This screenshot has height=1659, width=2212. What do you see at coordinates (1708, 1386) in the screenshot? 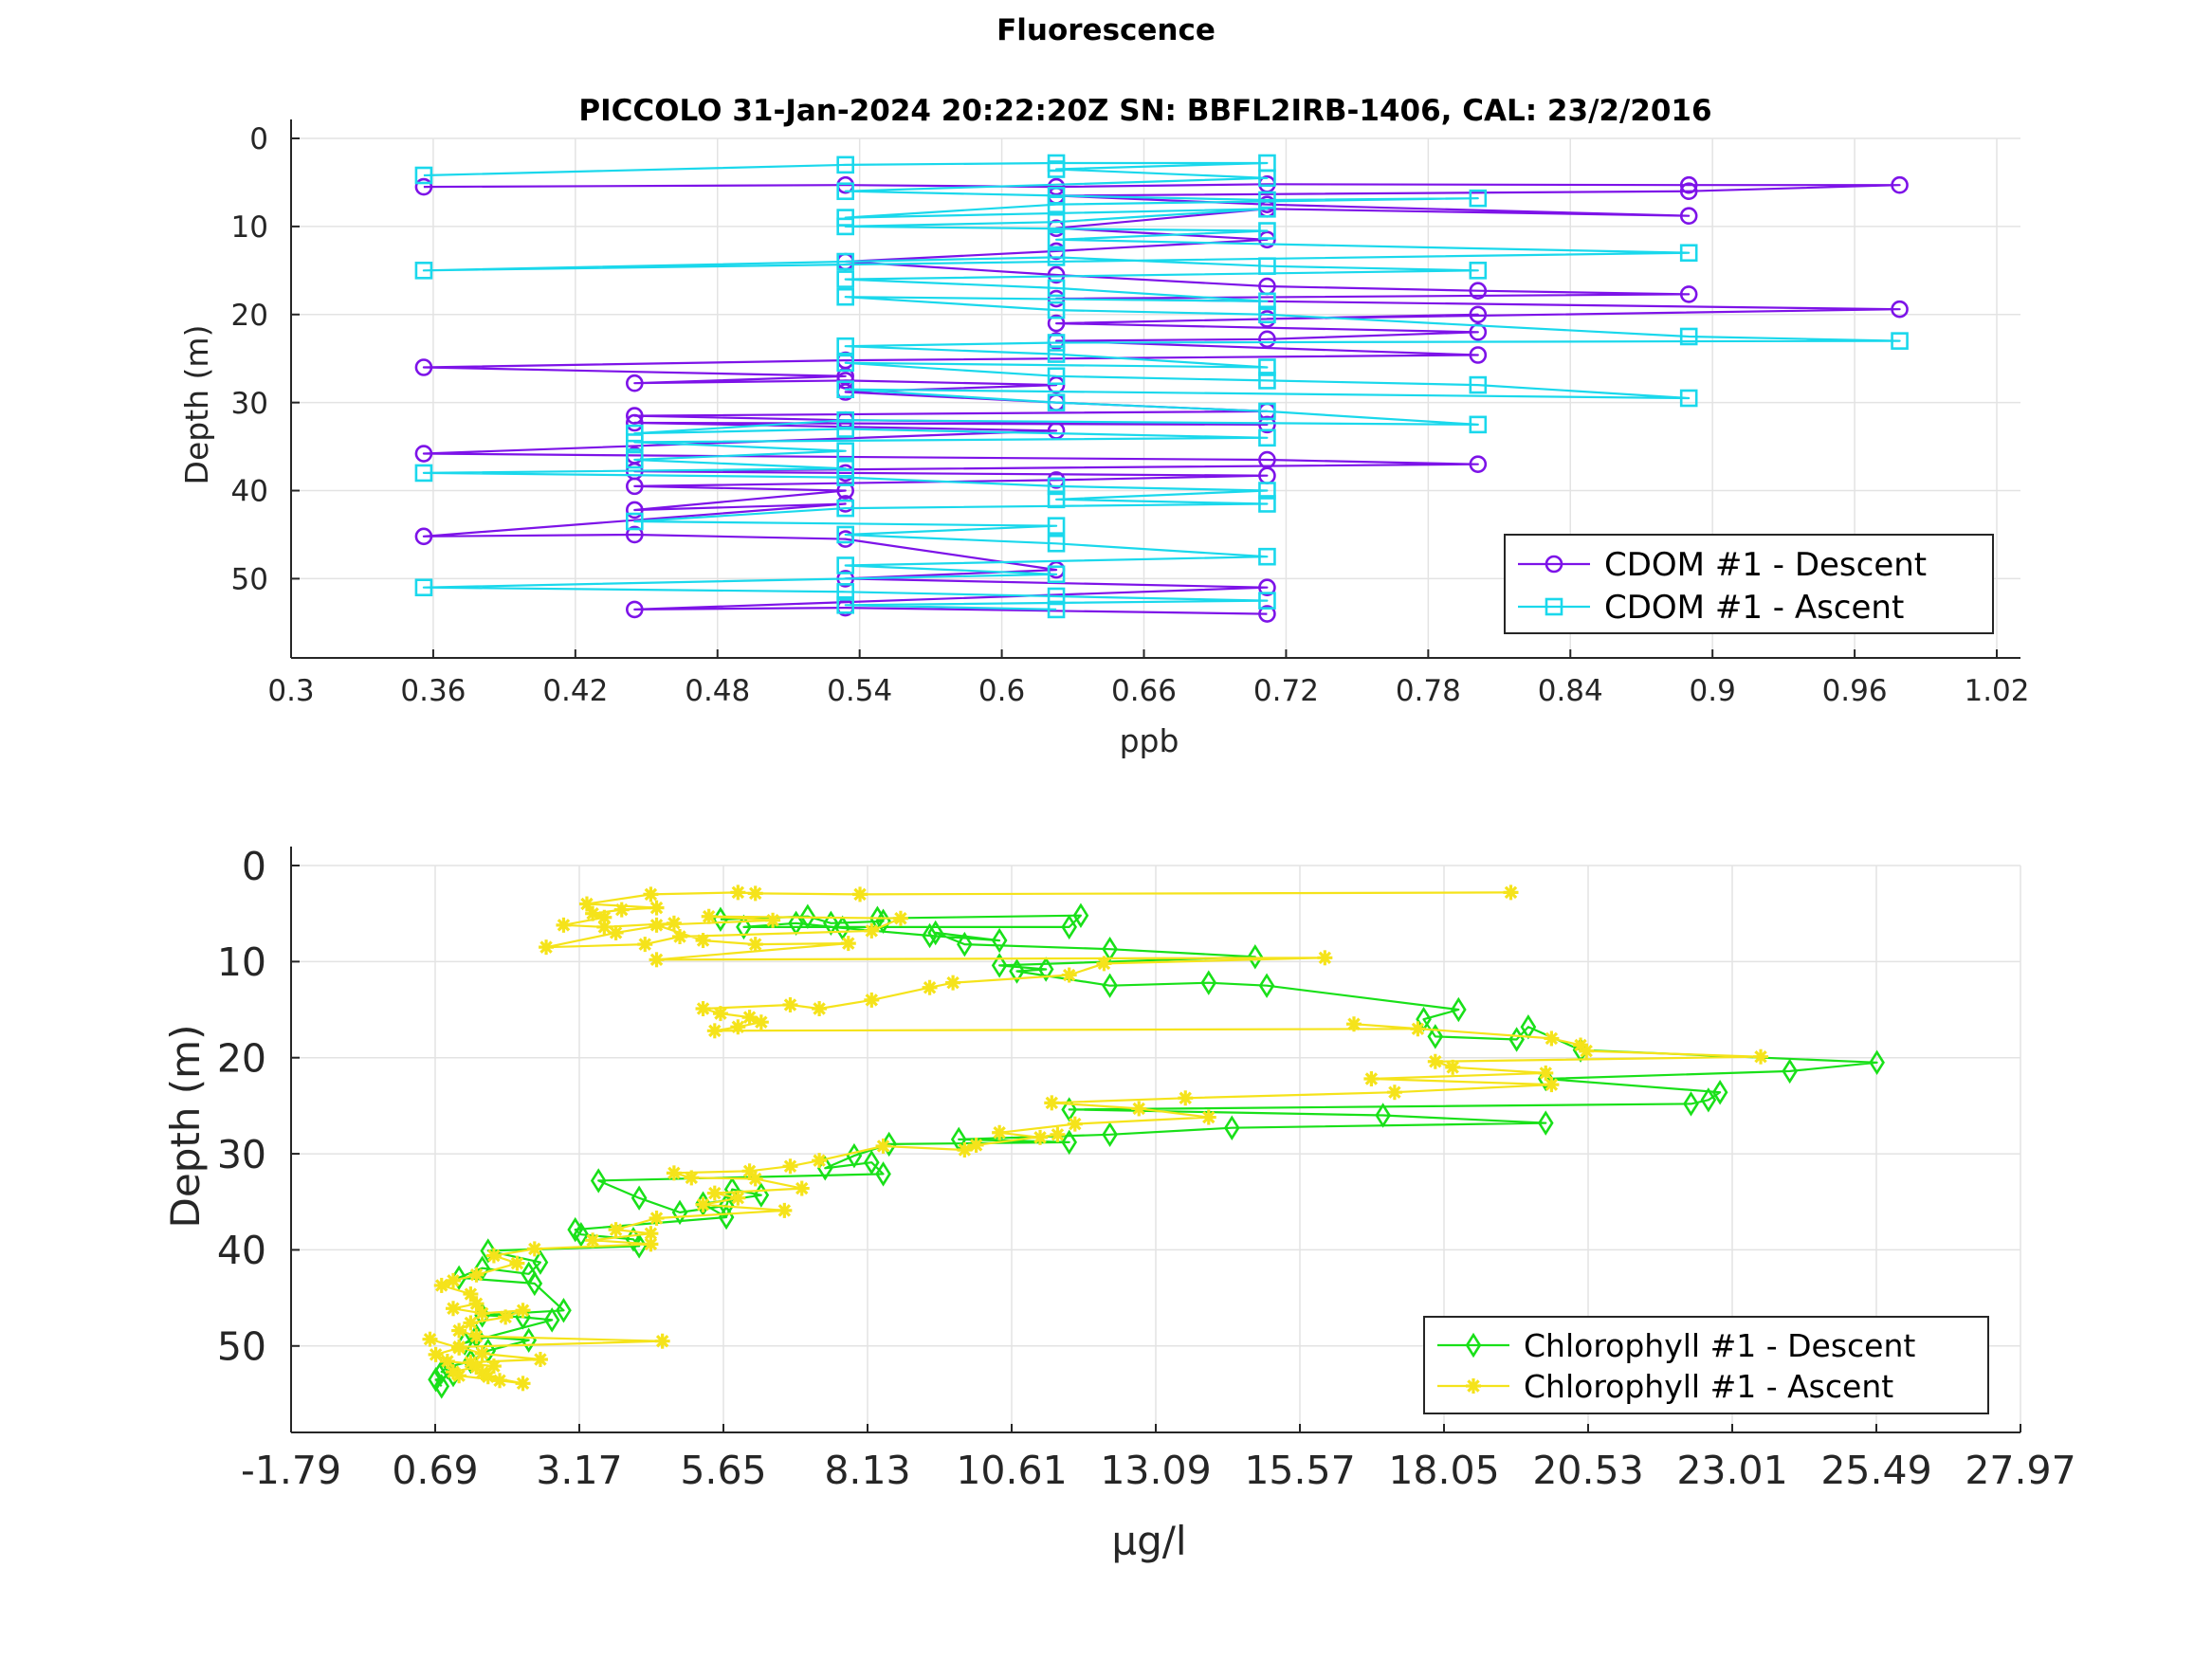
I see `legend-label: Chlorophyll #1 - Ascent` at bounding box center [1708, 1386].